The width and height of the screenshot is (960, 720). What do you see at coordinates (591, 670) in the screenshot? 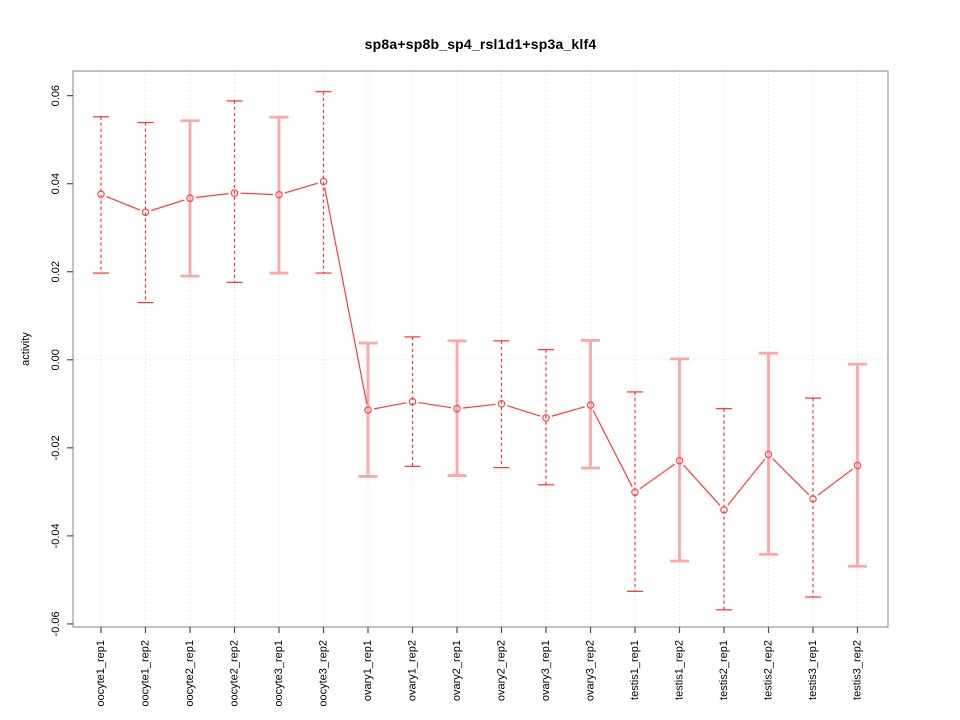
I see `x-tick-label: ovary3_rep2` at bounding box center [591, 670].